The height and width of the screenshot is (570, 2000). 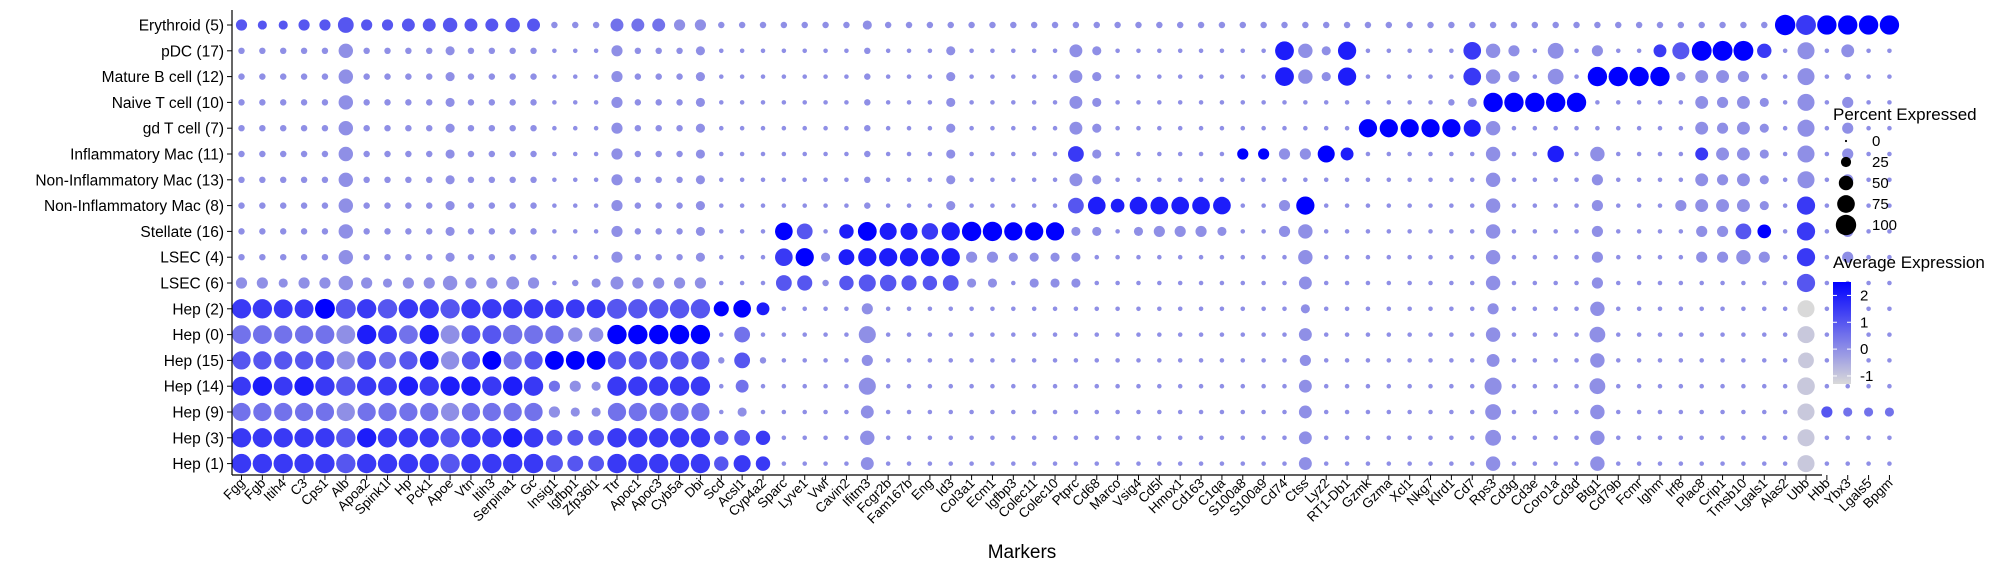 I want to click on color-legend-label: 0, so click(x=1864, y=349).